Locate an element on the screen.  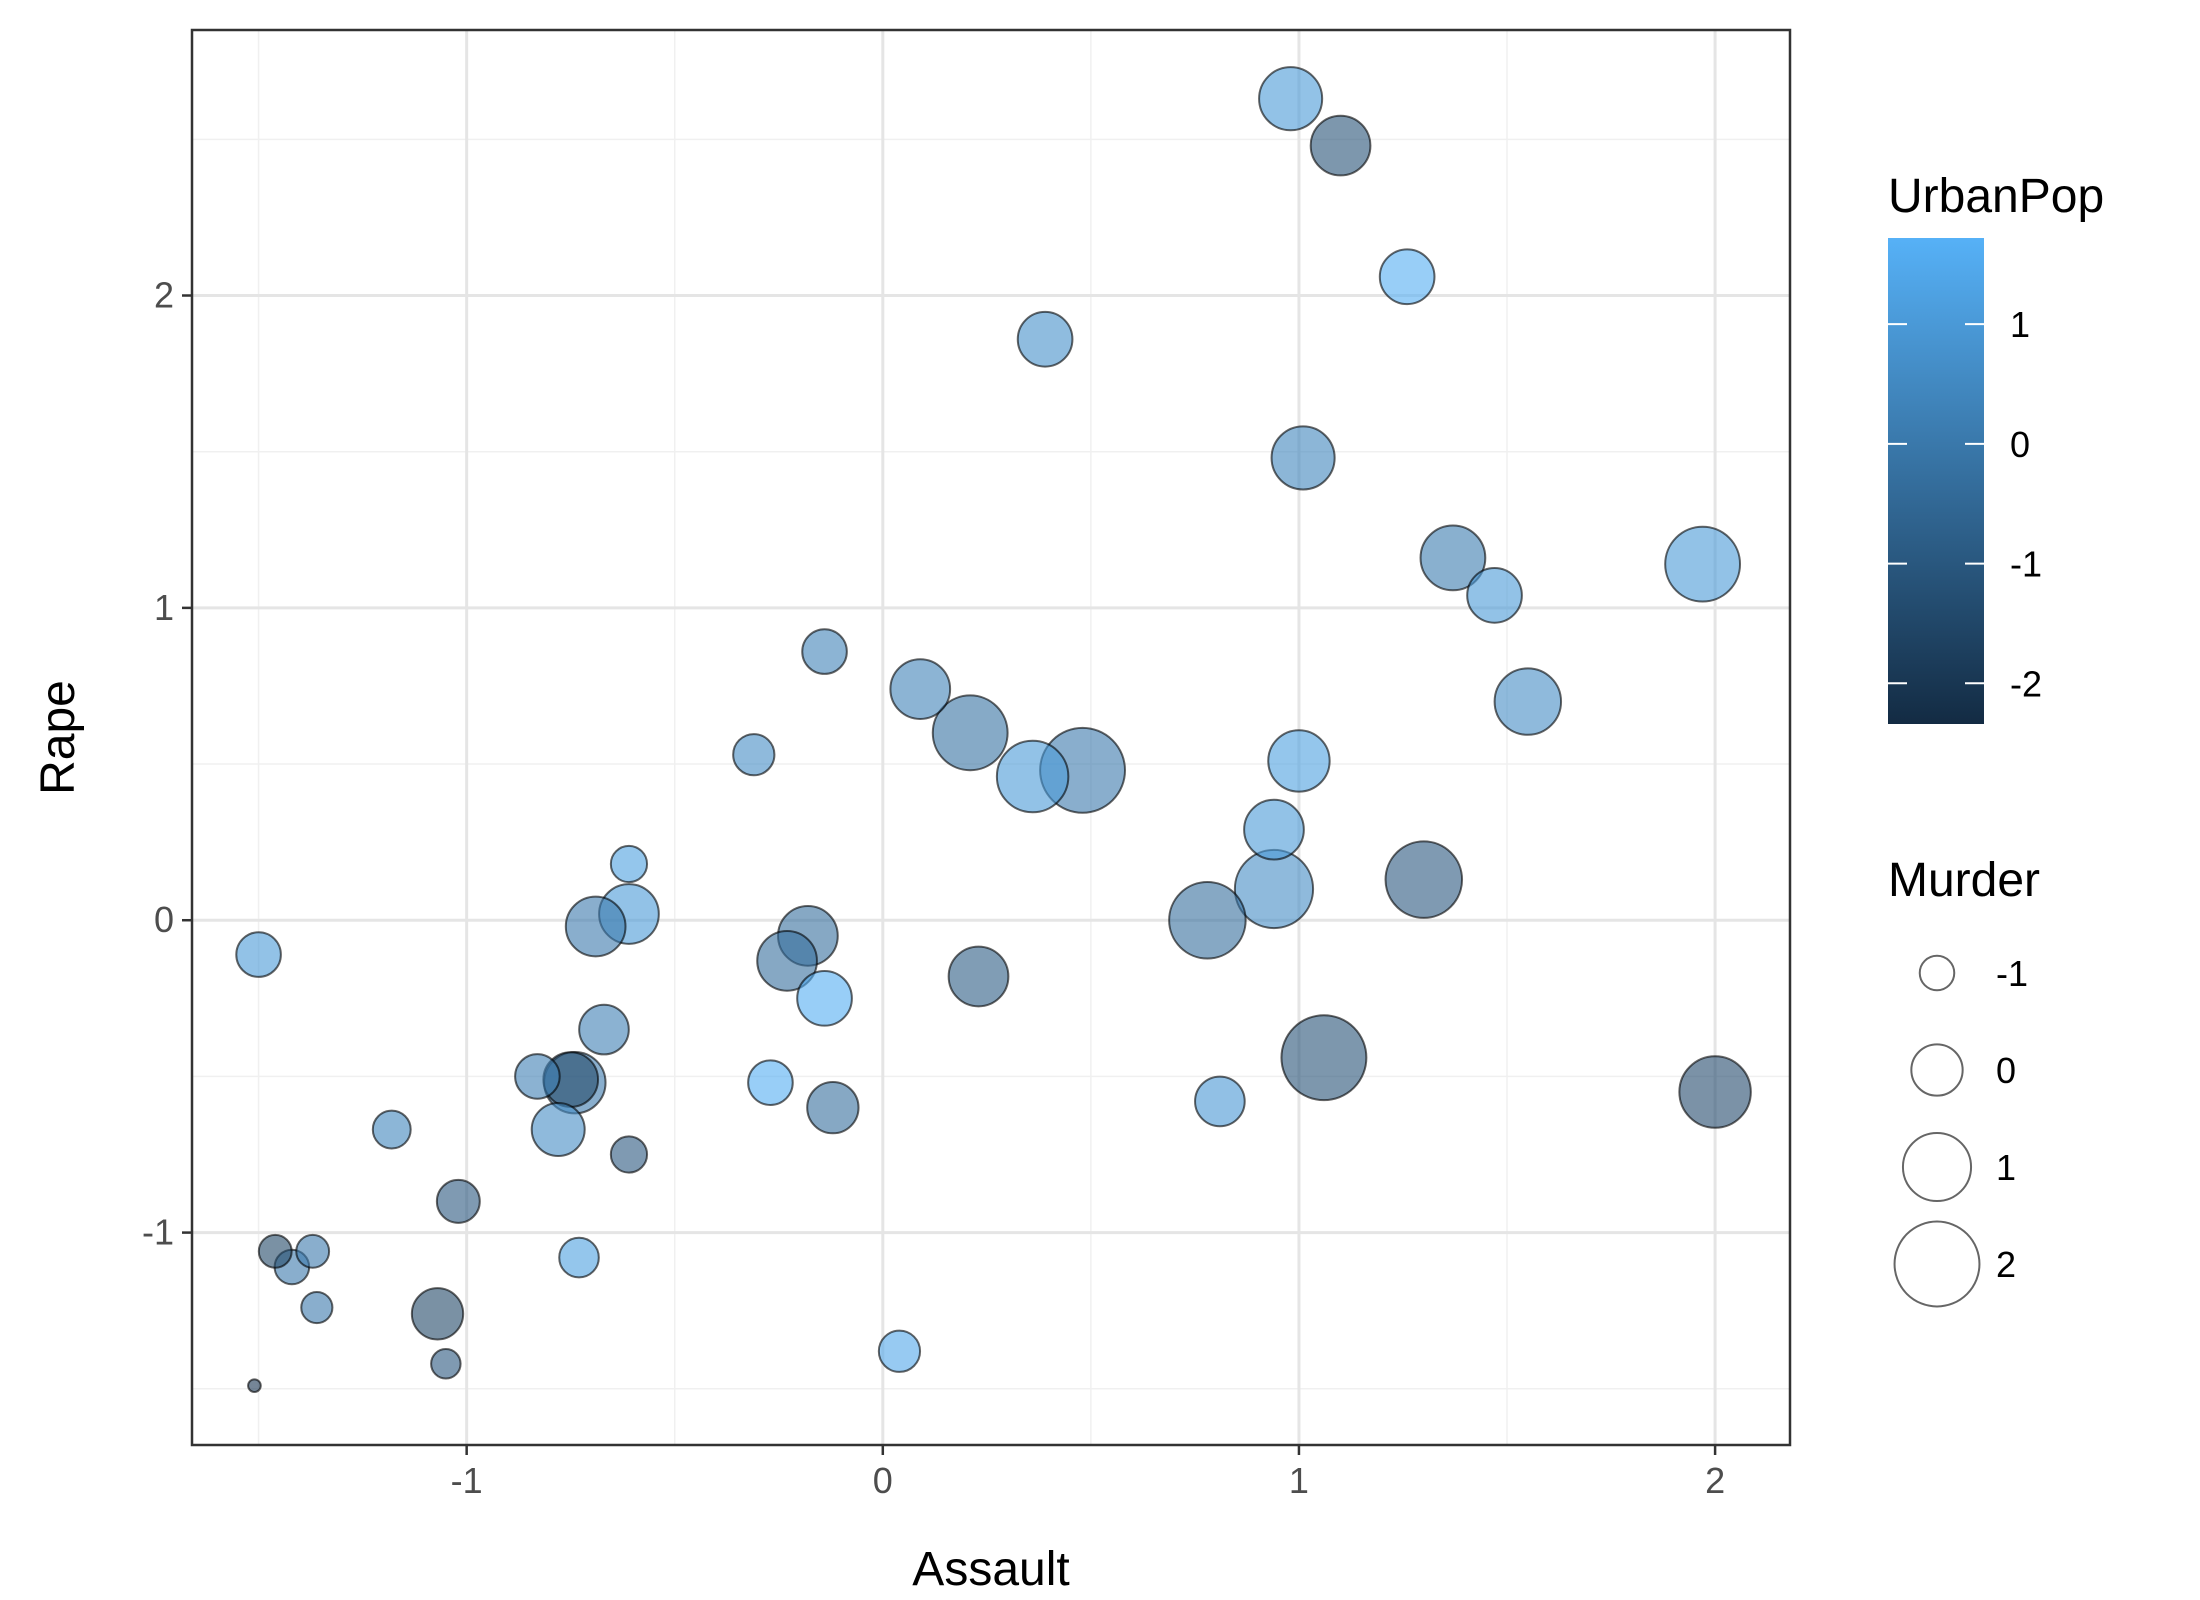
urbanpop-colorbar is located at coordinates (1936, 481).